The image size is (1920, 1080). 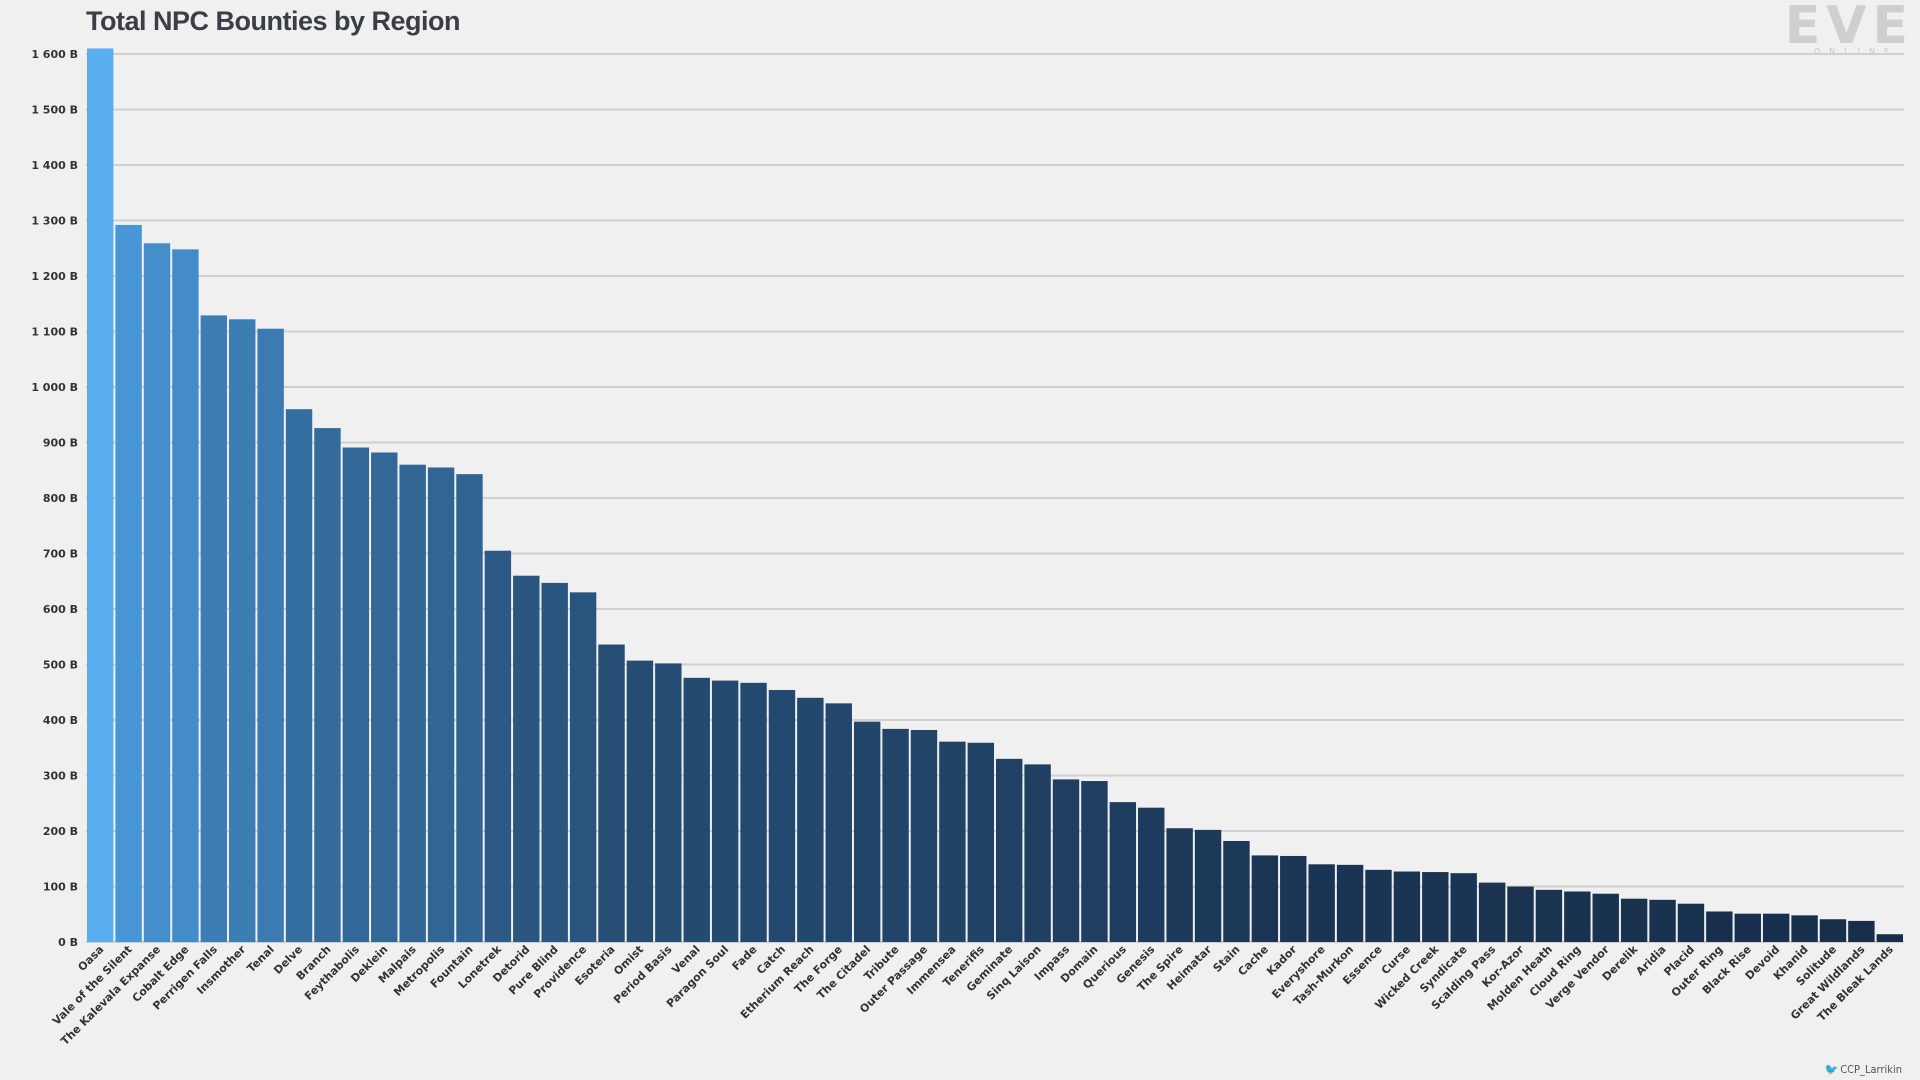 What do you see at coordinates (384, 697) in the screenshot?
I see `bar-deklein` at bounding box center [384, 697].